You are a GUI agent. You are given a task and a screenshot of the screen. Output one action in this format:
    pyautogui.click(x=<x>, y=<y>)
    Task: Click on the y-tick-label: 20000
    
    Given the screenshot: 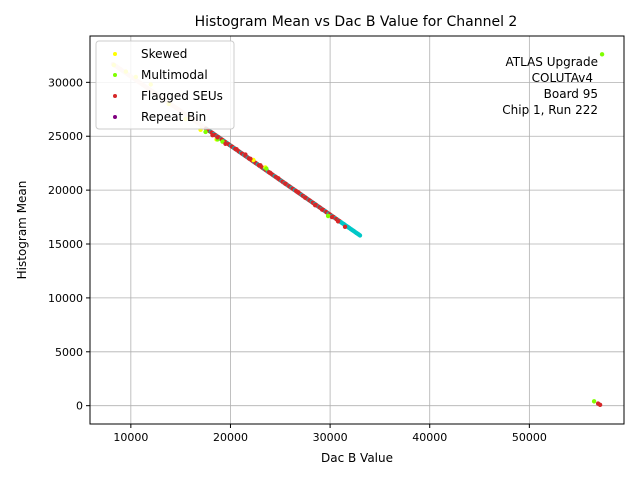 What is the action you would take?
    pyautogui.click(x=65, y=190)
    